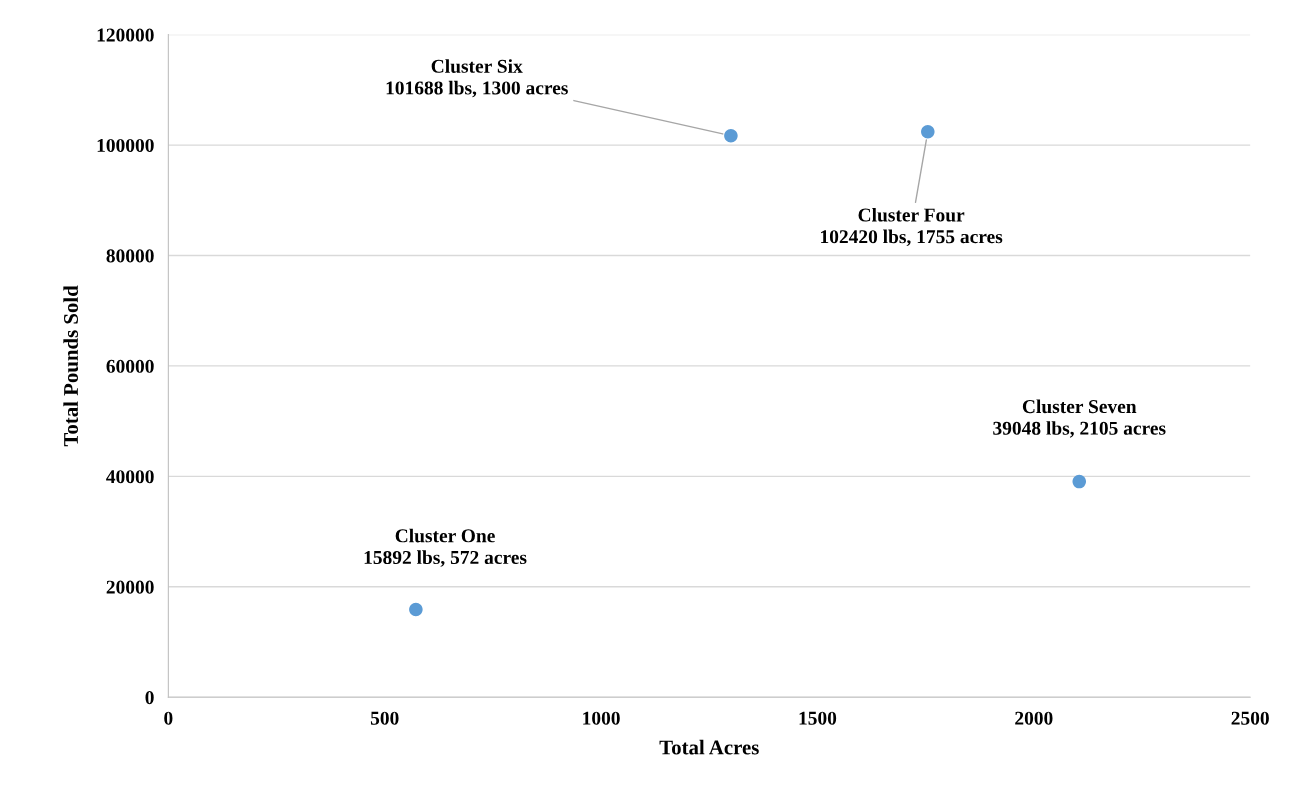 The height and width of the screenshot is (806, 1305). I want to click on y-tick-label: 100000, so click(125, 145).